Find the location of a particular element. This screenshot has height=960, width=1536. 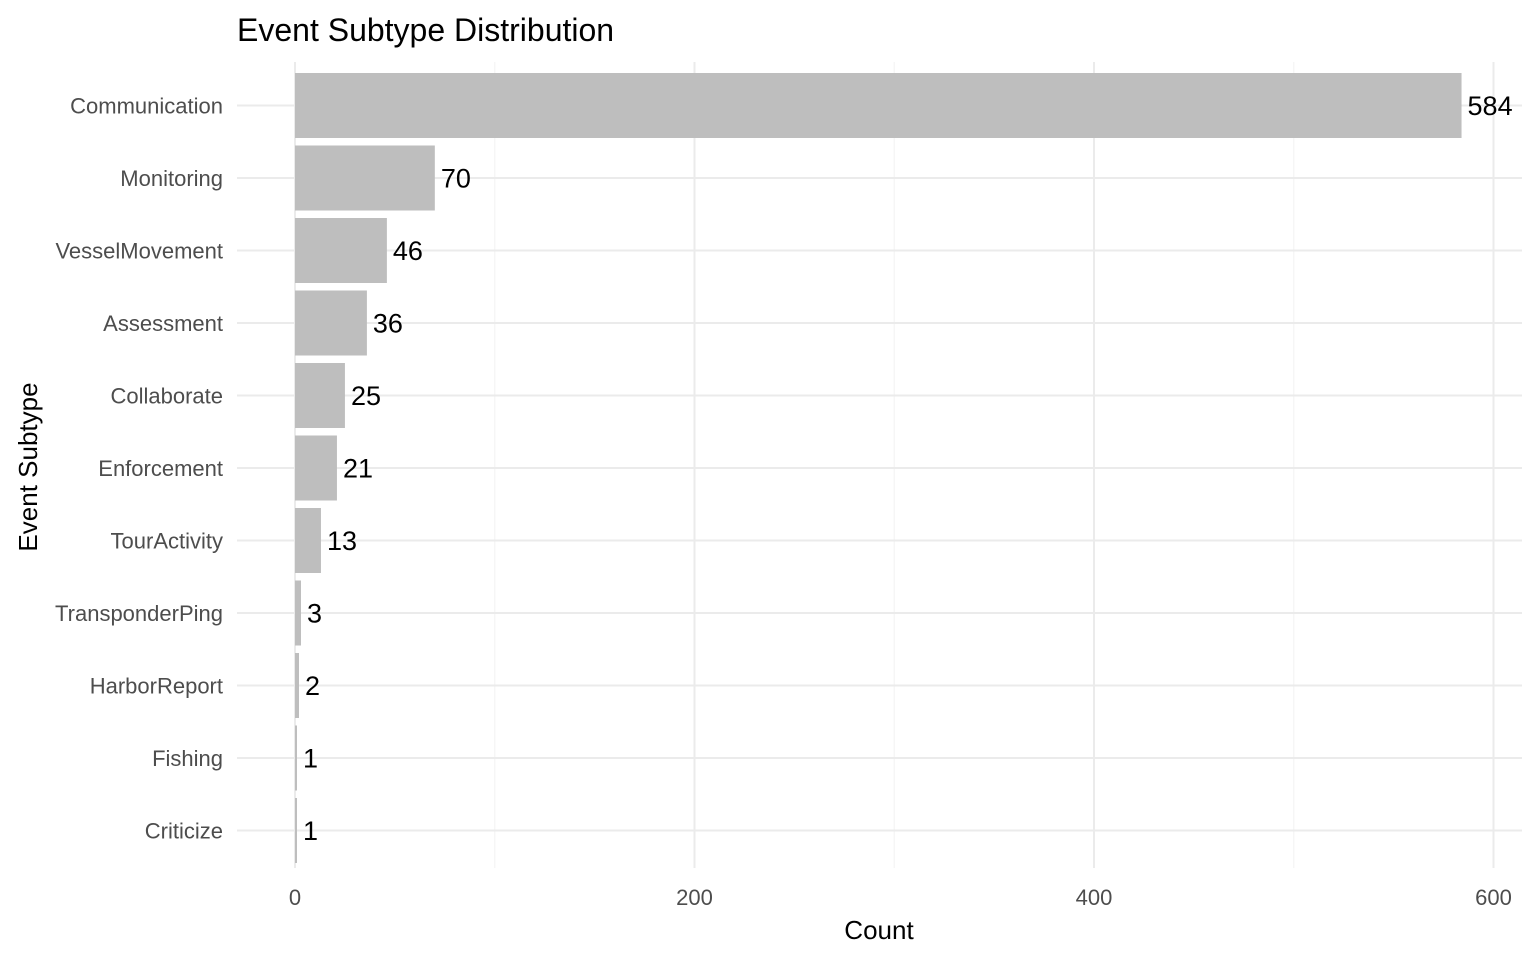

bar-harborreport is located at coordinates (297, 685).